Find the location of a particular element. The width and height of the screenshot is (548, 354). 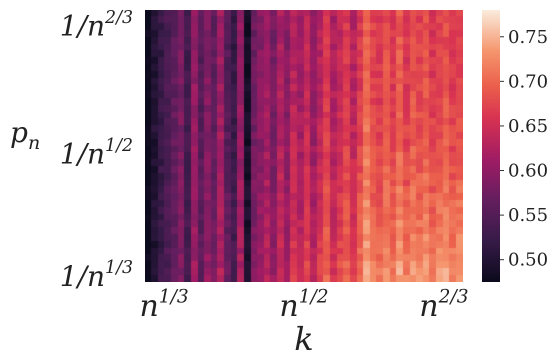

y-tick-label: 1/n2/3 is located at coordinates (96, 25).